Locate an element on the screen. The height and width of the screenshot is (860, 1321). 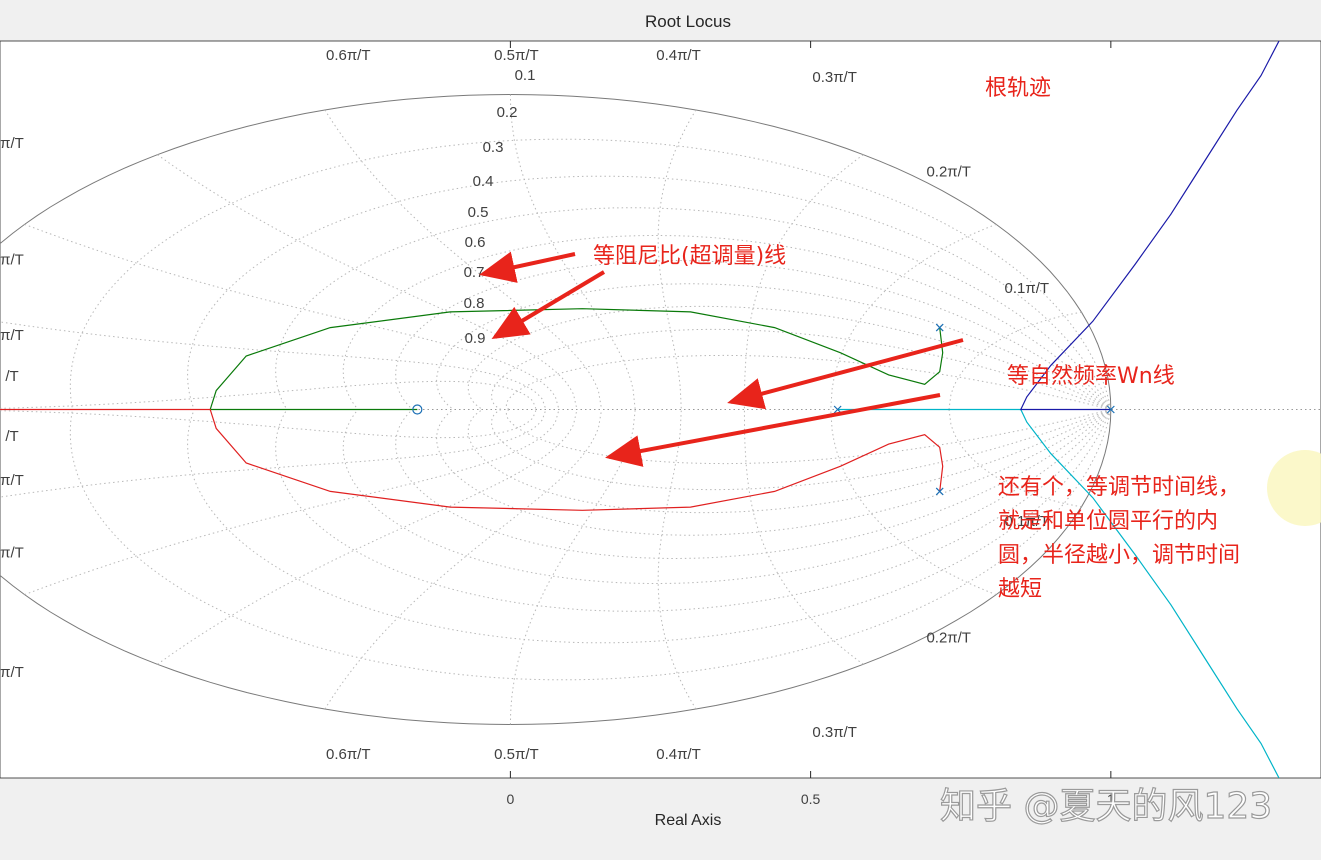
annotation-arrows is located at coordinates (721, 359).